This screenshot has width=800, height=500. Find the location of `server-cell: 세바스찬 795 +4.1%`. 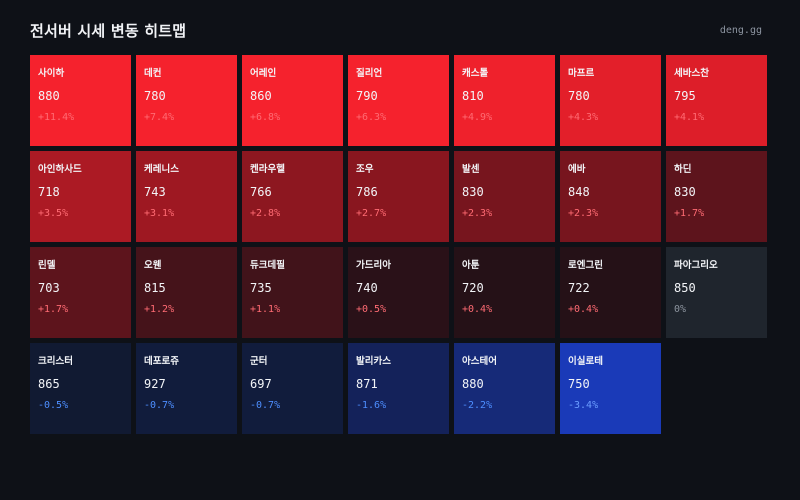

server-cell: 세바스찬 795 +4.1% is located at coordinates (716, 100).